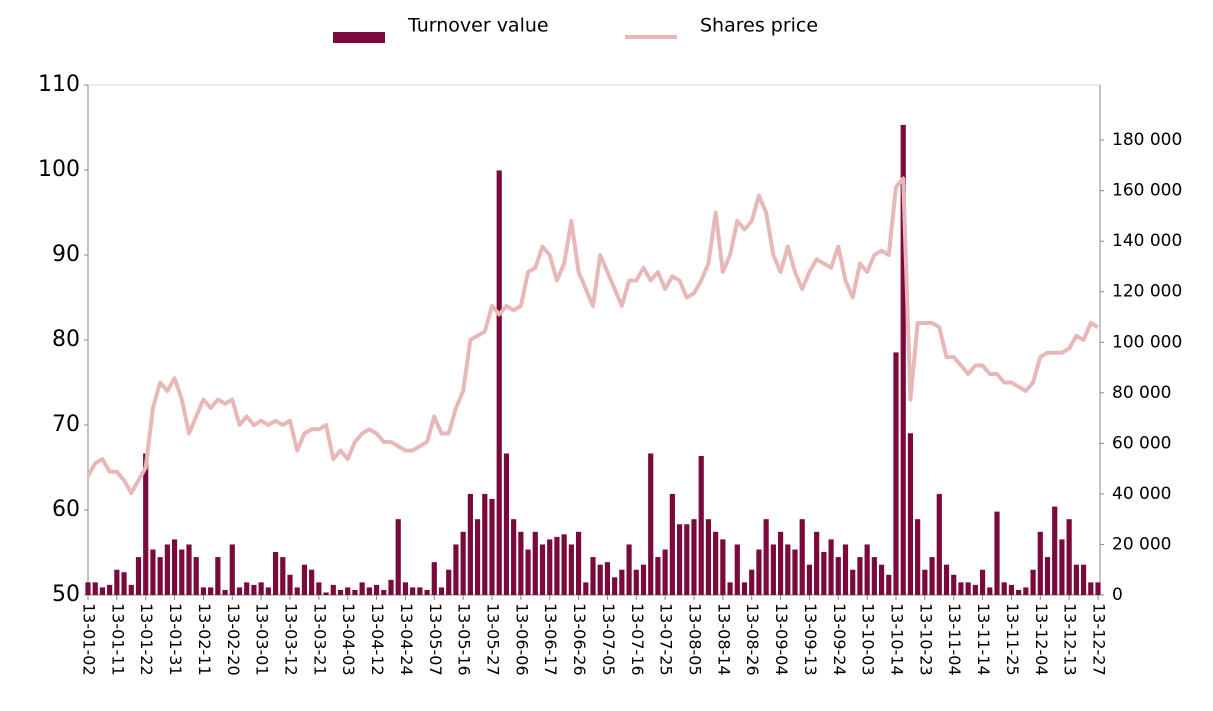 This screenshot has height=711, width=1213. Describe the element at coordinates (493, 639) in the screenshot. I see `x-tick-label: 13-05-27` at that location.